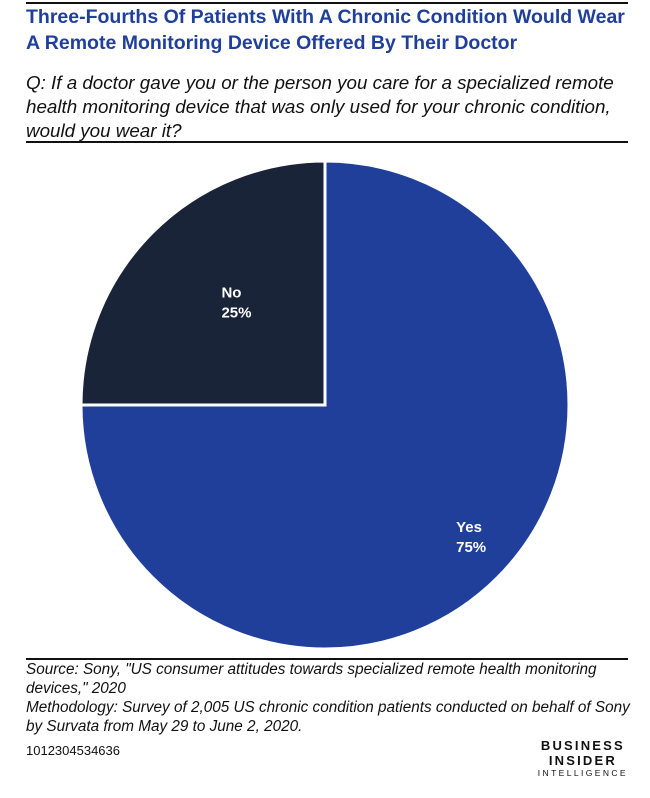 This screenshot has height=798, width=650. I want to click on logo-line-insider: INSIDER, so click(582, 760).